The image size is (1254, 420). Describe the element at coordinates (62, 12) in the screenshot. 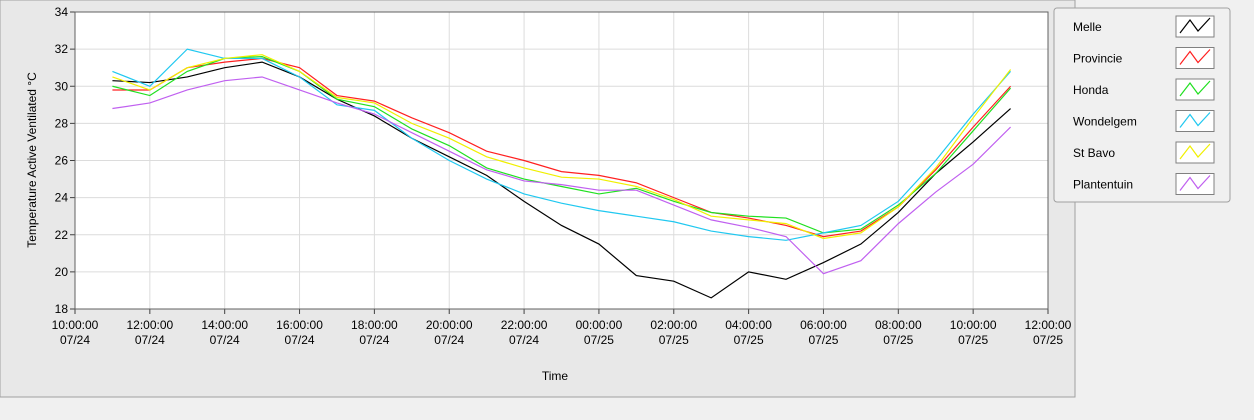

I see `y-tick-label: 34` at that location.